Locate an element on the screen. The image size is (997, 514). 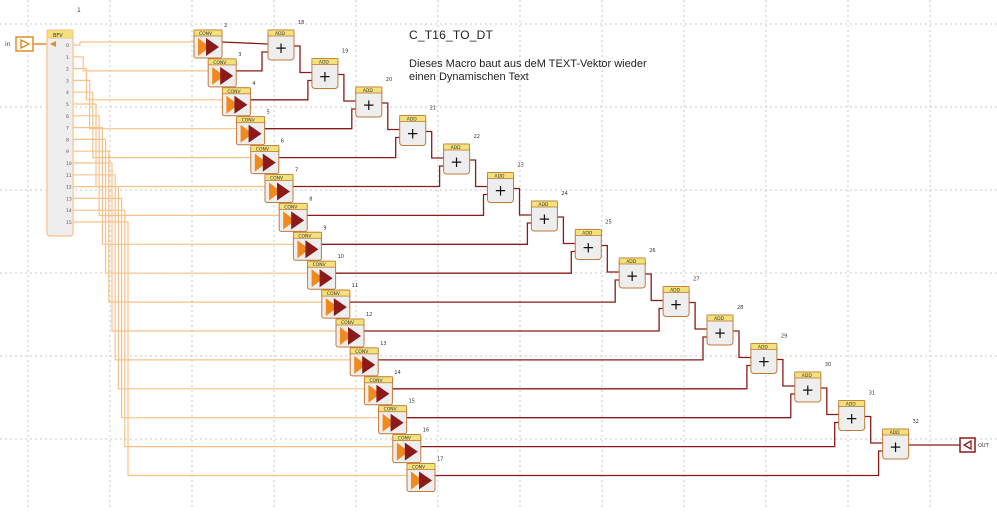
conv-id: 16 is located at coordinates (426, 431).